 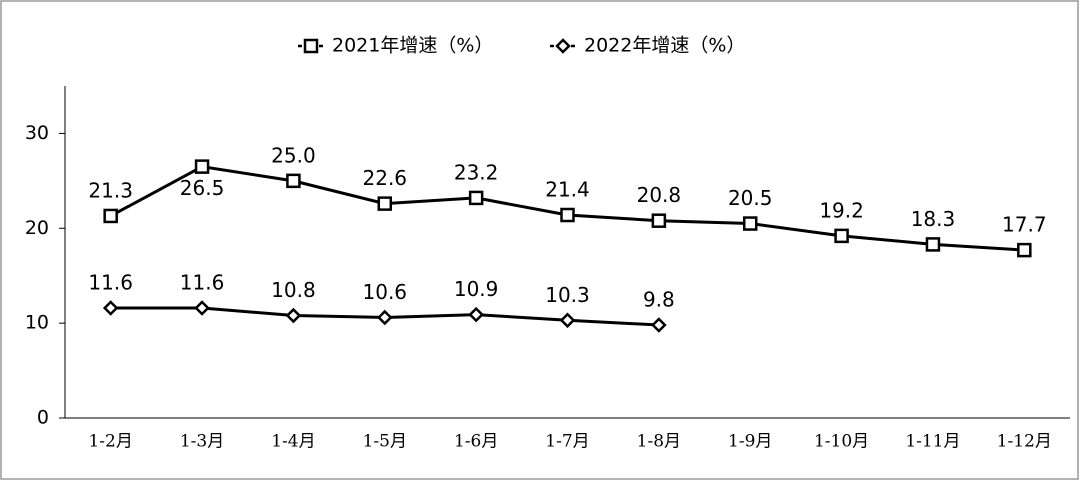 What do you see at coordinates (567, 442) in the screenshot?
I see `x-tick-label: 1-7月` at bounding box center [567, 442].